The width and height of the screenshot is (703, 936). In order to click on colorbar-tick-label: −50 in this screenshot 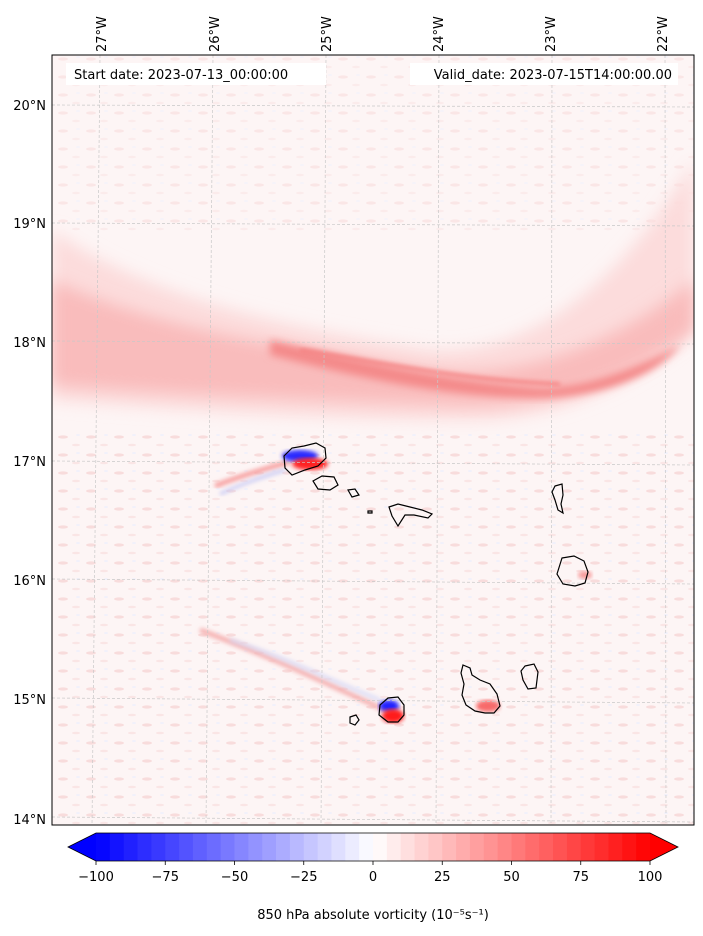, I will do `click(234, 877)`.